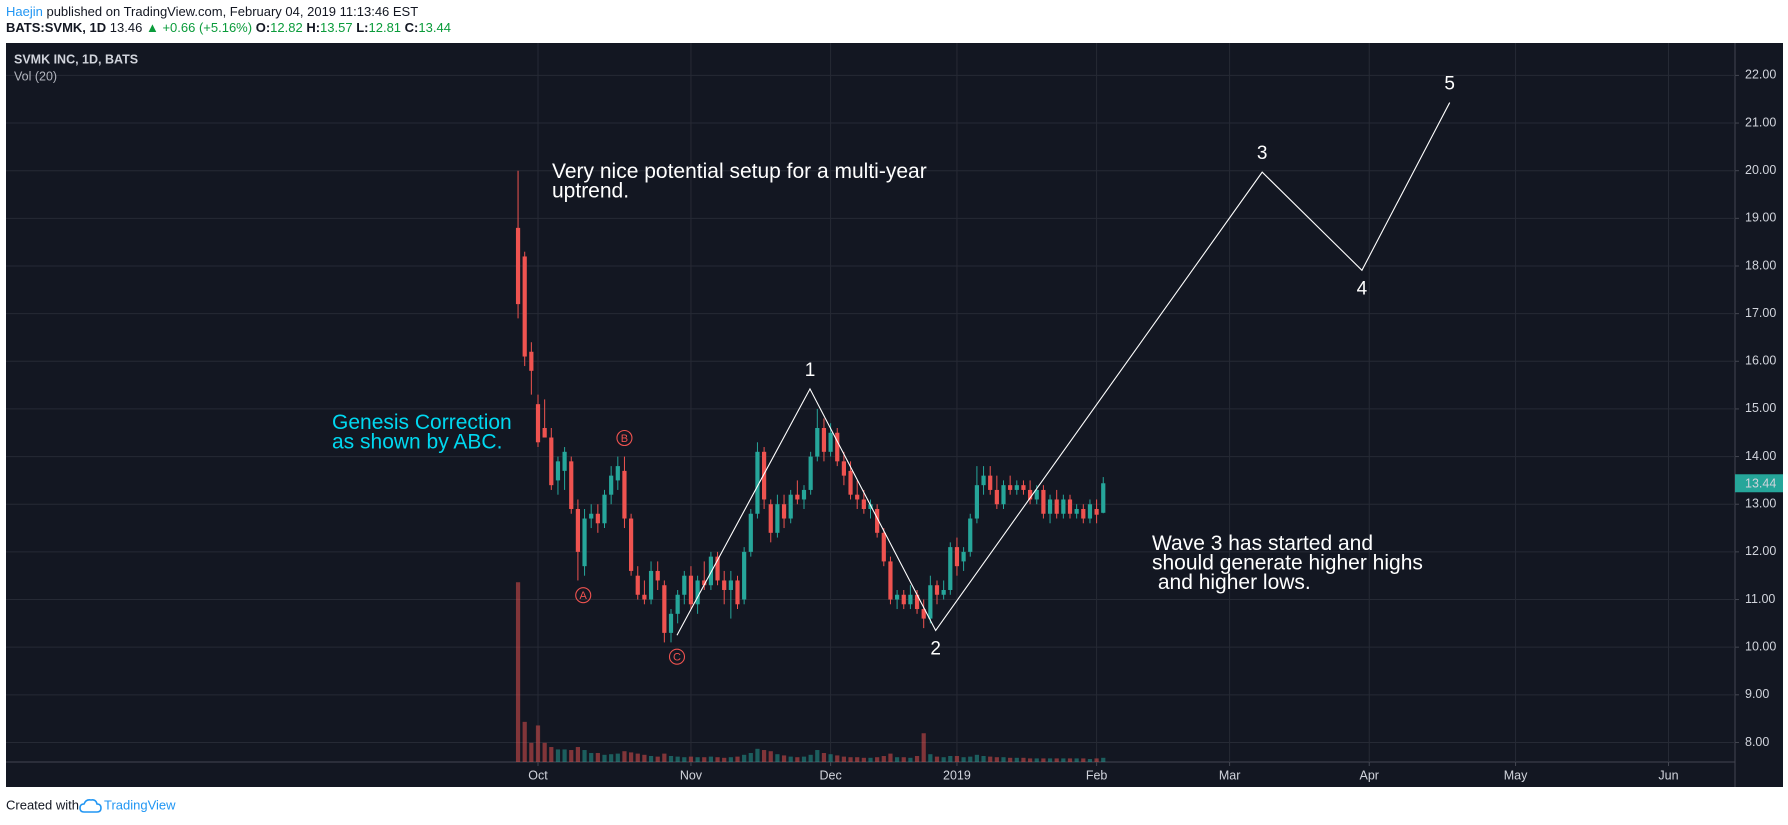  I want to click on last-price-label: 13.44, so click(1760, 484).